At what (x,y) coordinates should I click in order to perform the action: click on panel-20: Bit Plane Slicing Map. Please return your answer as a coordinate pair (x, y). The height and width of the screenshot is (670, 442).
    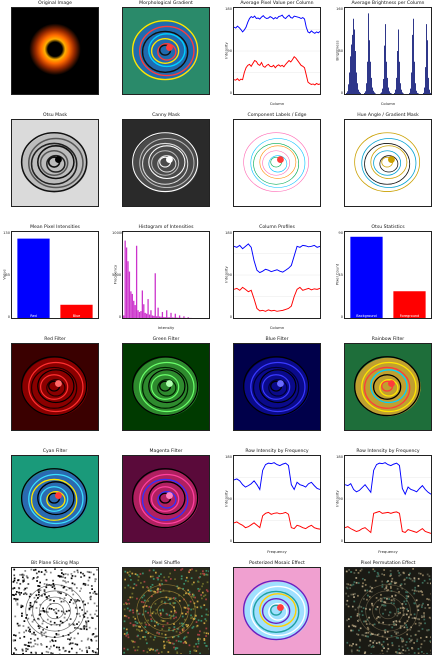
    Looking at the image, I should click on (55, 615).